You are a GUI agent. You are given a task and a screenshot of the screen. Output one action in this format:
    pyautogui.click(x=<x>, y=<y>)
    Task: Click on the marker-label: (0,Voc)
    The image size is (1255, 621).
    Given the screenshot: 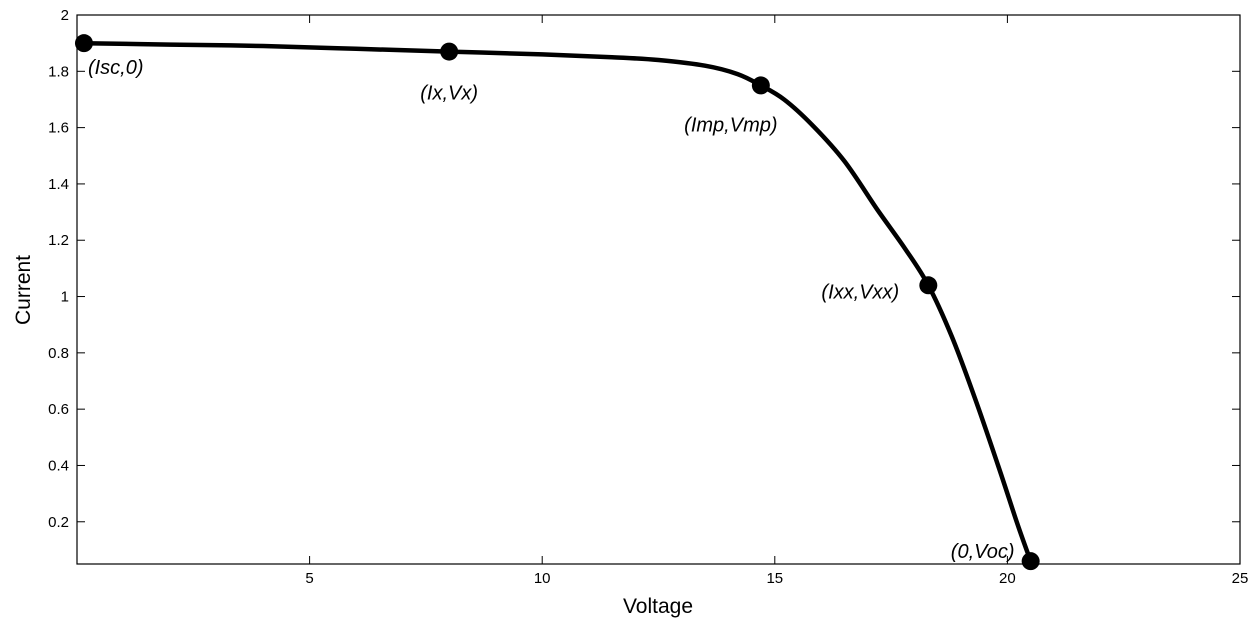 What is the action you would take?
    pyautogui.click(x=983, y=552)
    